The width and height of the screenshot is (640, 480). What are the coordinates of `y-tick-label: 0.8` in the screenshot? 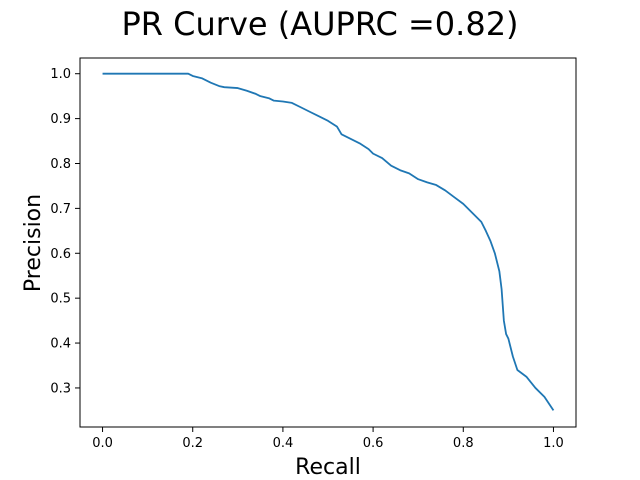 It's located at (60, 164).